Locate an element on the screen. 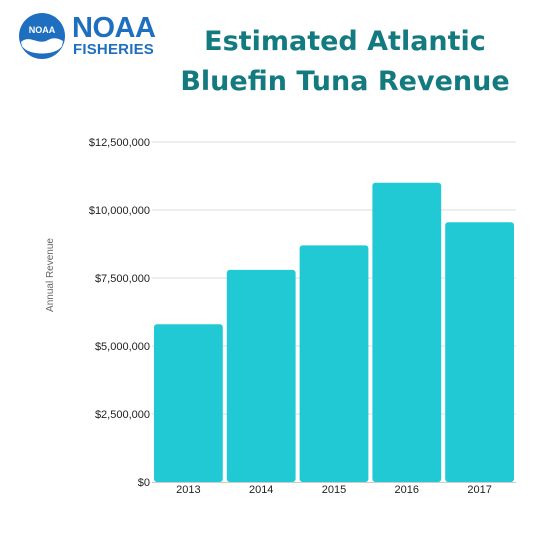  x-tick-label: 2015 is located at coordinates (334, 490).